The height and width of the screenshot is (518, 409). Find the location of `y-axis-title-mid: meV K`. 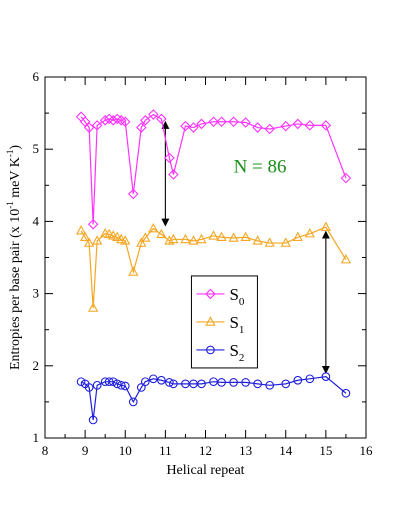

y-axis-title-mid: meV K is located at coordinates (15, 179).